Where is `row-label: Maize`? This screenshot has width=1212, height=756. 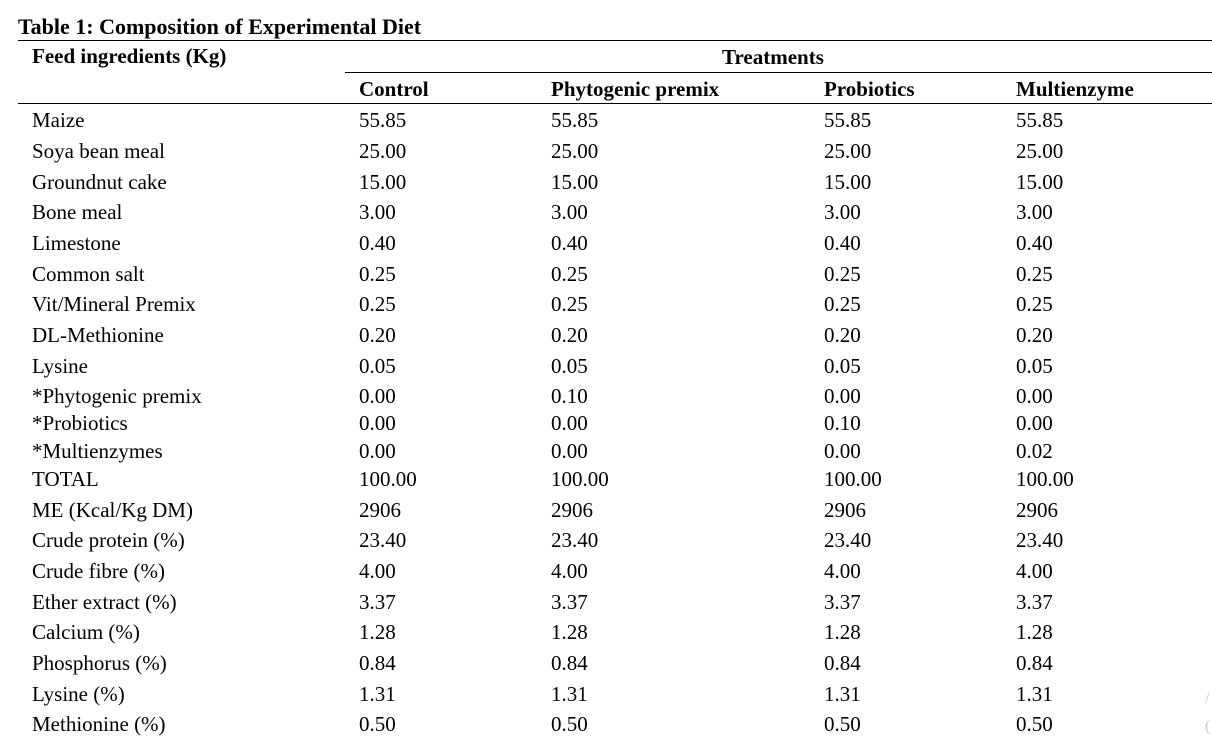 row-label: Maize is located at coordinates (58, 120).